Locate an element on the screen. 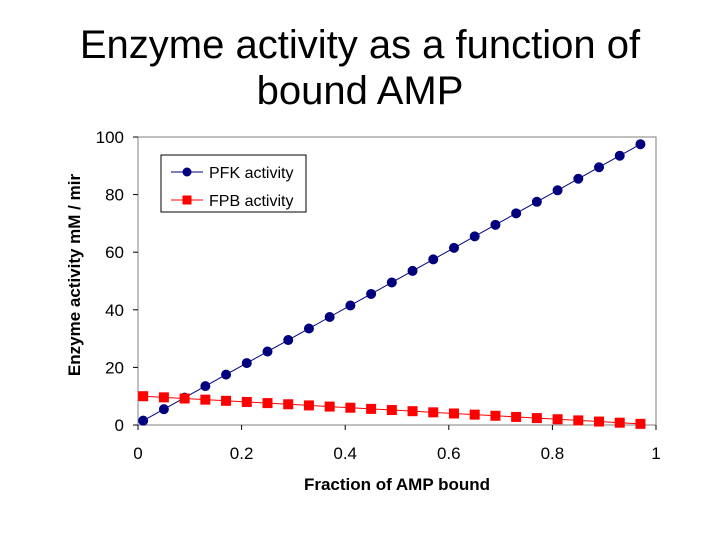 This screenshot has height=540, width=720. chart-title-line-2: bound AMP is located at coordinates (360, 91).